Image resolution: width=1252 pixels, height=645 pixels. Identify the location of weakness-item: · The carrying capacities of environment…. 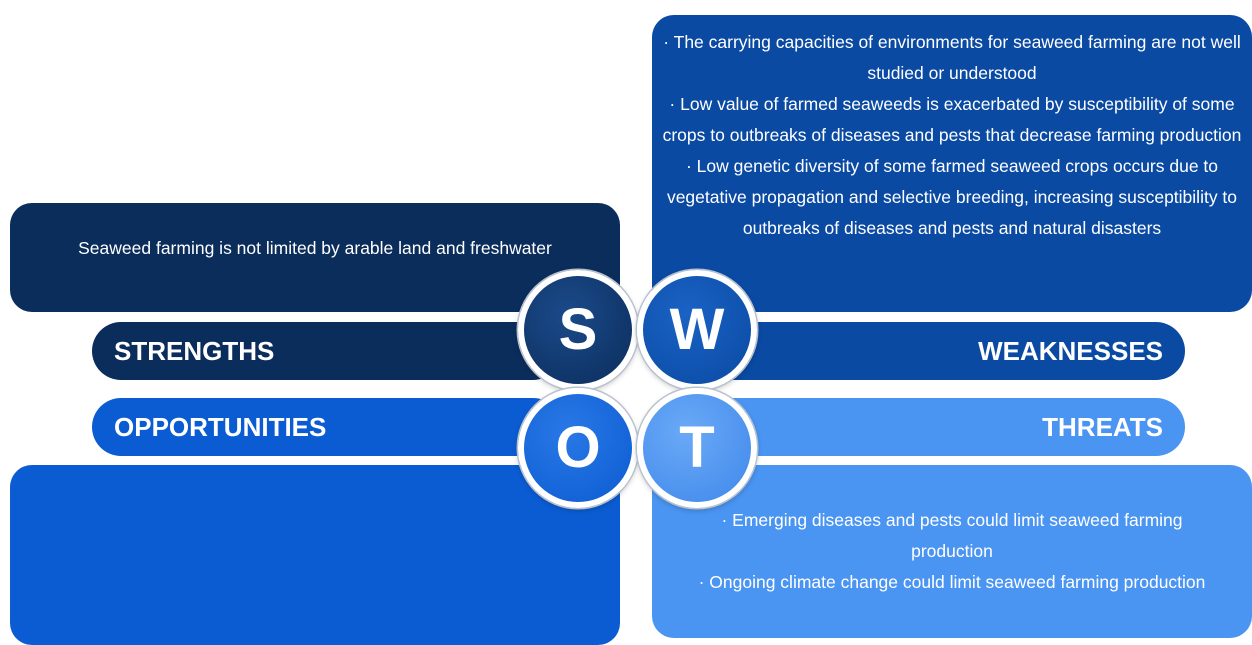
(952, 57).